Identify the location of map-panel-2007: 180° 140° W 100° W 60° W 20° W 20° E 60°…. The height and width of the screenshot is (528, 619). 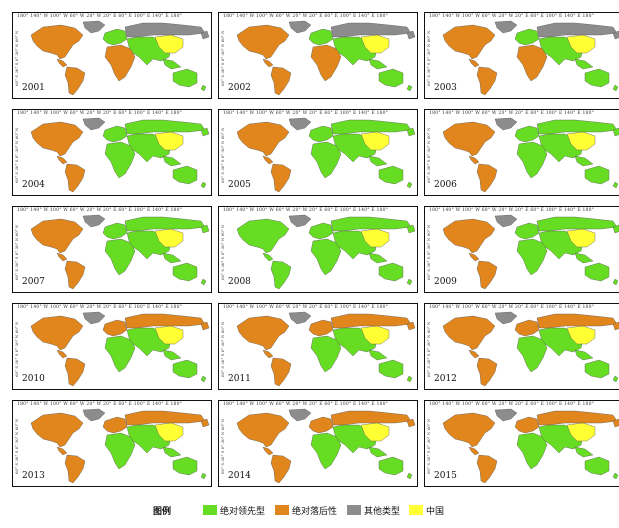
(112, 249).